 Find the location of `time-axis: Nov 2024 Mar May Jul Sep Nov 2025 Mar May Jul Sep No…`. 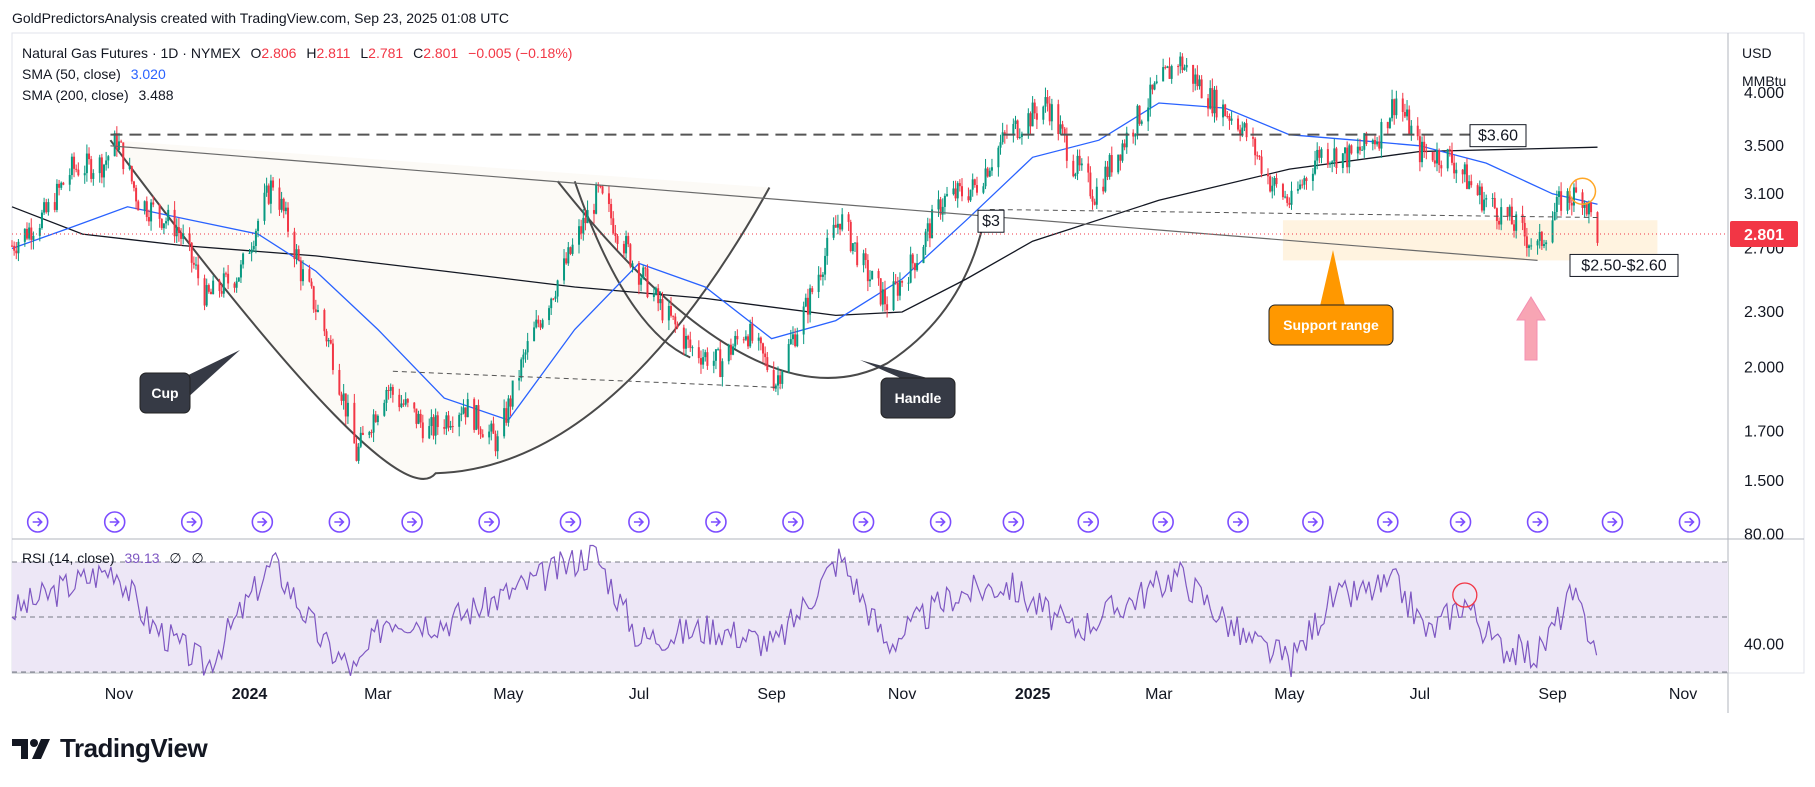

time-axis: Nov 2024 Mar May Jul Sep Nov 2025 Mar May Jul Sep No… is located at coordinates (901, 694).